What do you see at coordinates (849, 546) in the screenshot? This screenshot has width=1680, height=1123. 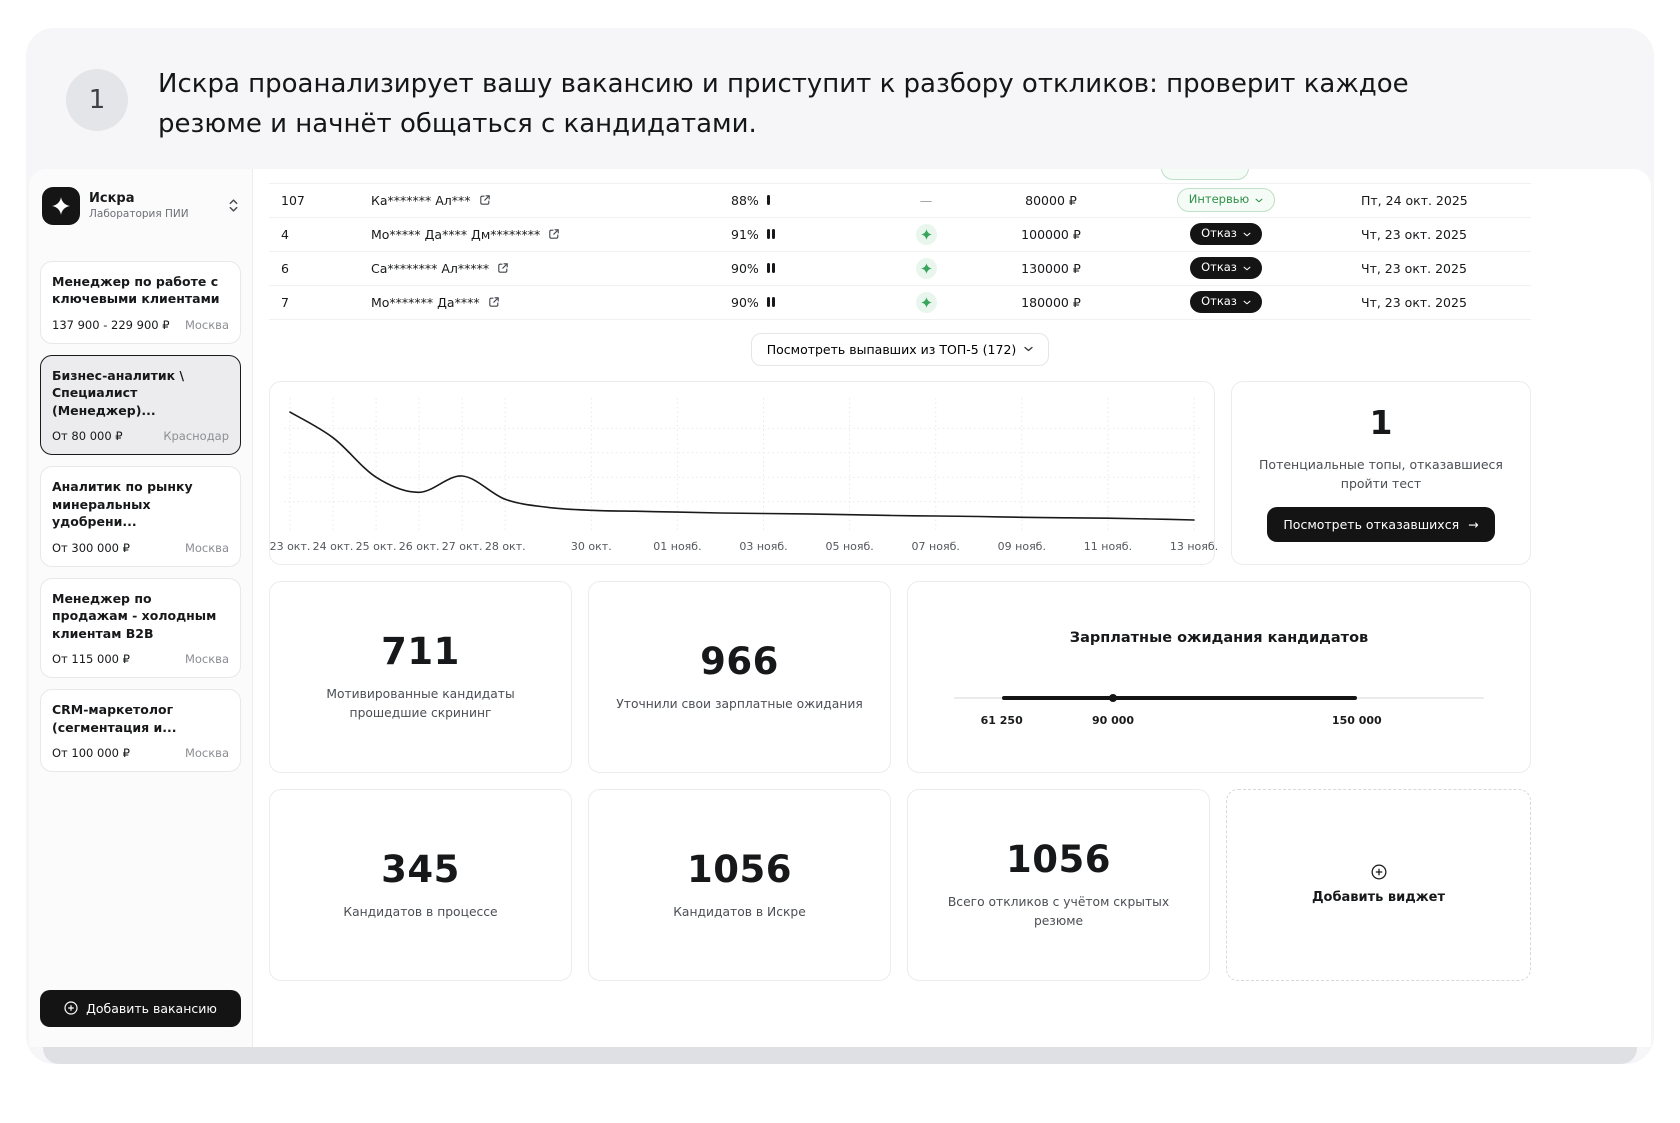 I see `x-axis-tick-label: 05 нояб.` at bounding box center [849, 546].